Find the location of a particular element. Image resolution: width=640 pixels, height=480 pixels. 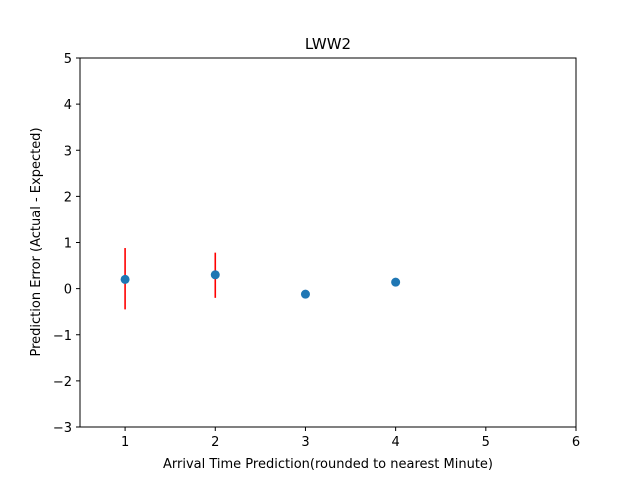

x-tick-label: 5 is located at coordinates (486, 442).